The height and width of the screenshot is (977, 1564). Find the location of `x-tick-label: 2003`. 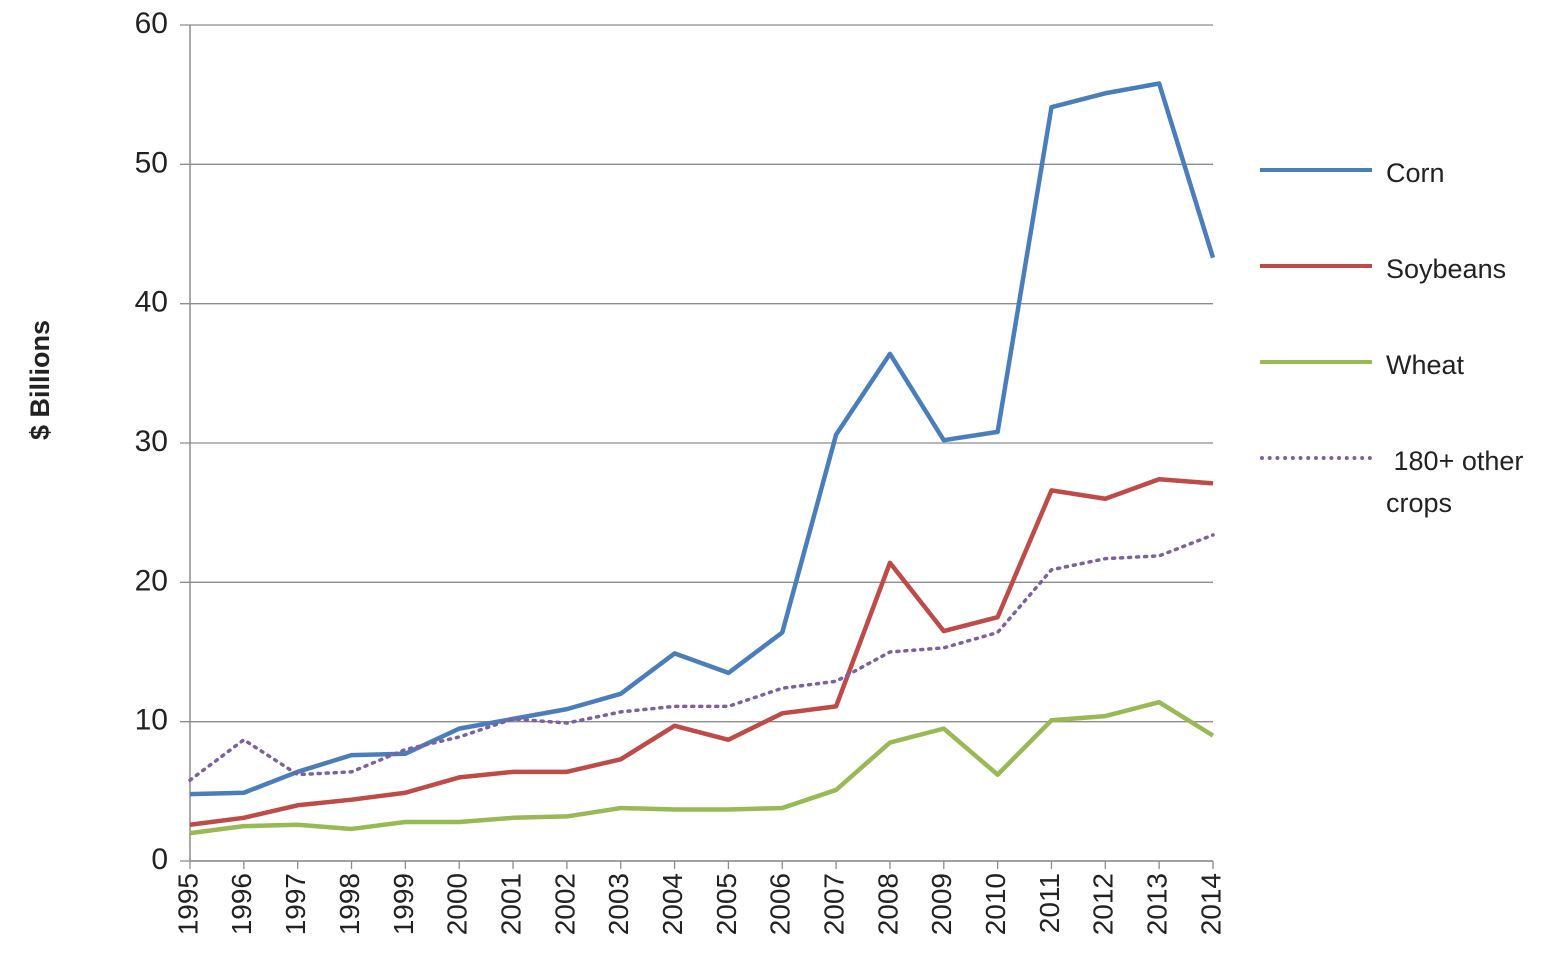

x-tick-label: 2003 is located at coordinates (618, 904).